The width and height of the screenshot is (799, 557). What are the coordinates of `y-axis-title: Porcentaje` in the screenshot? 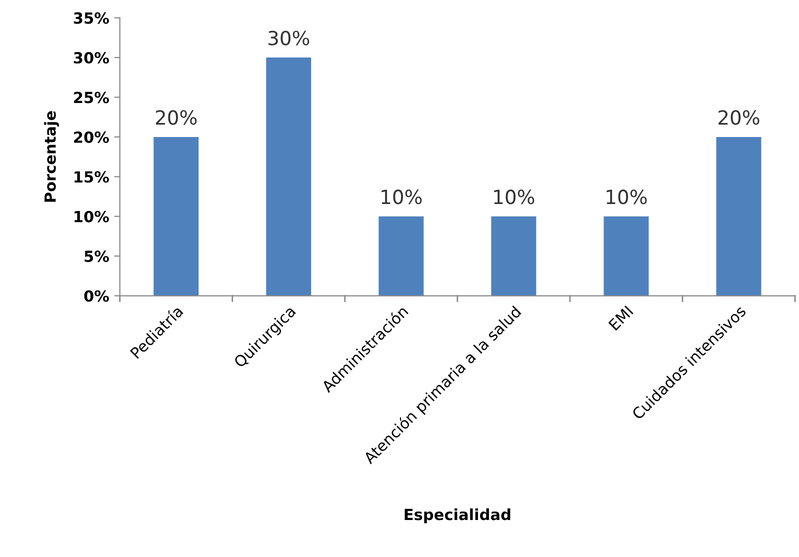 It's located at (51, 156).